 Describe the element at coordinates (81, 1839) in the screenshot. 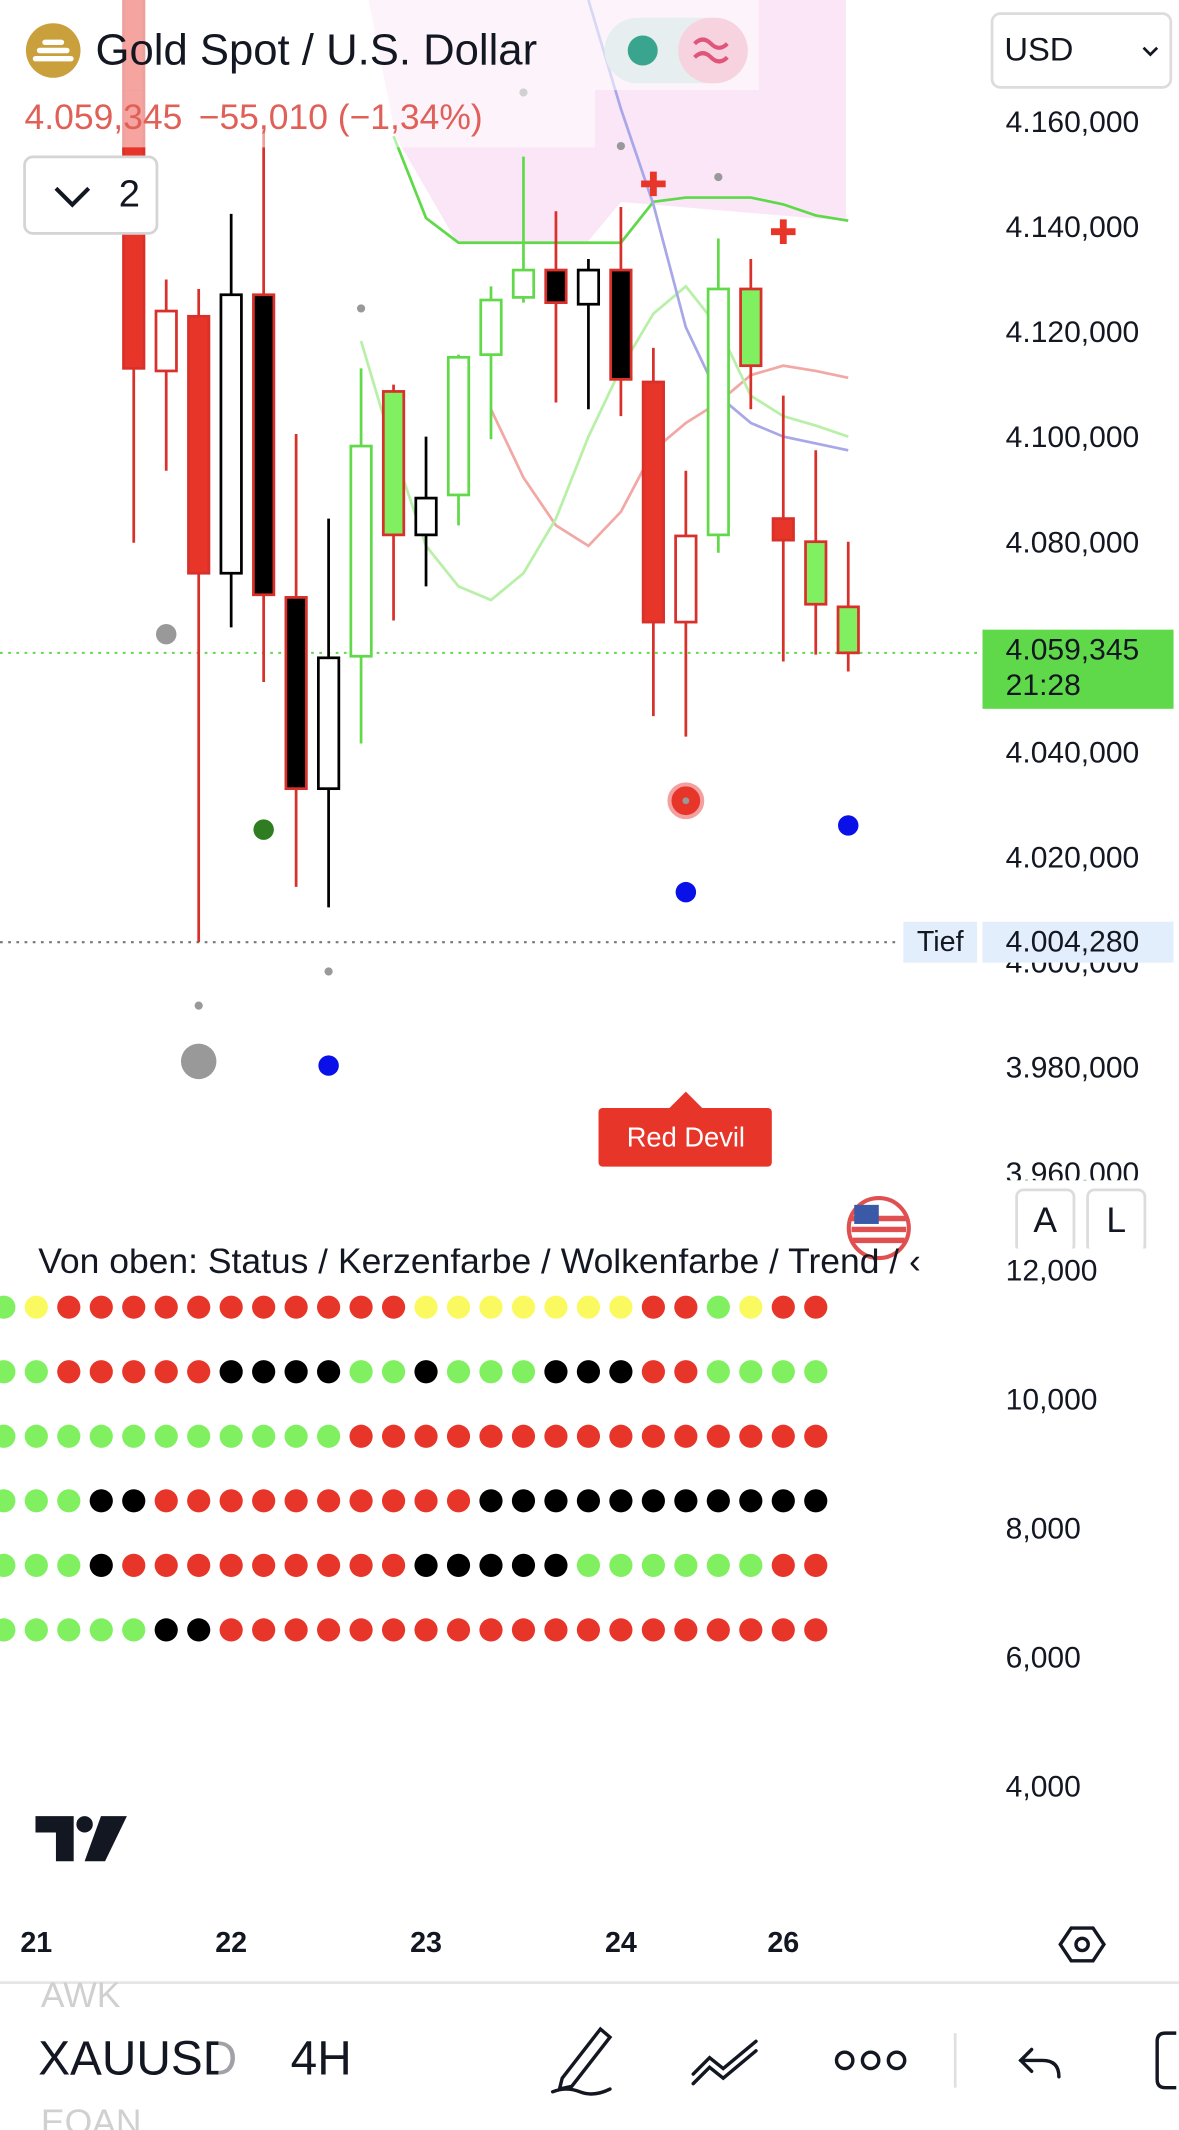

I see `logo` at that location.